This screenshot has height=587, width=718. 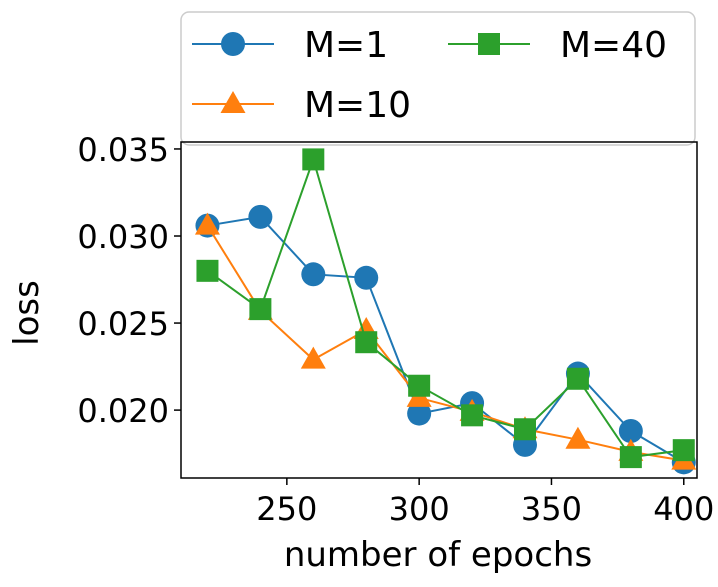 What do you see at coordinates (438, 555) in the screenshot?
I see `x-axis-label: number of epochs` at bounding box center [438, 555].